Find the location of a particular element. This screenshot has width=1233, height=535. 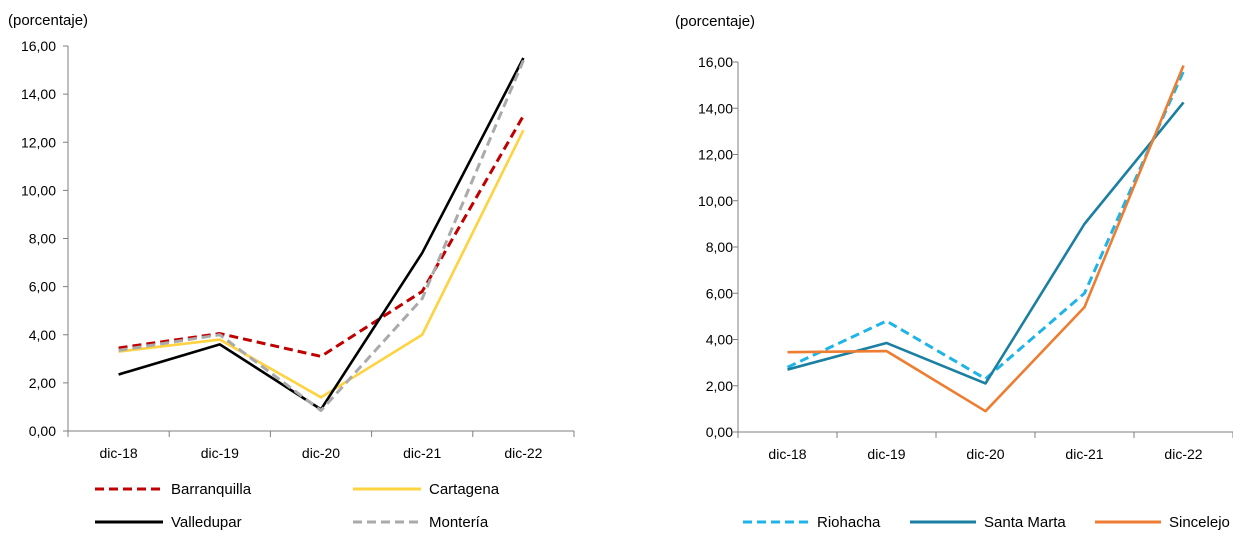

legend-label-santa-marta: Santa Marta is located at coordinates (1025, 522).